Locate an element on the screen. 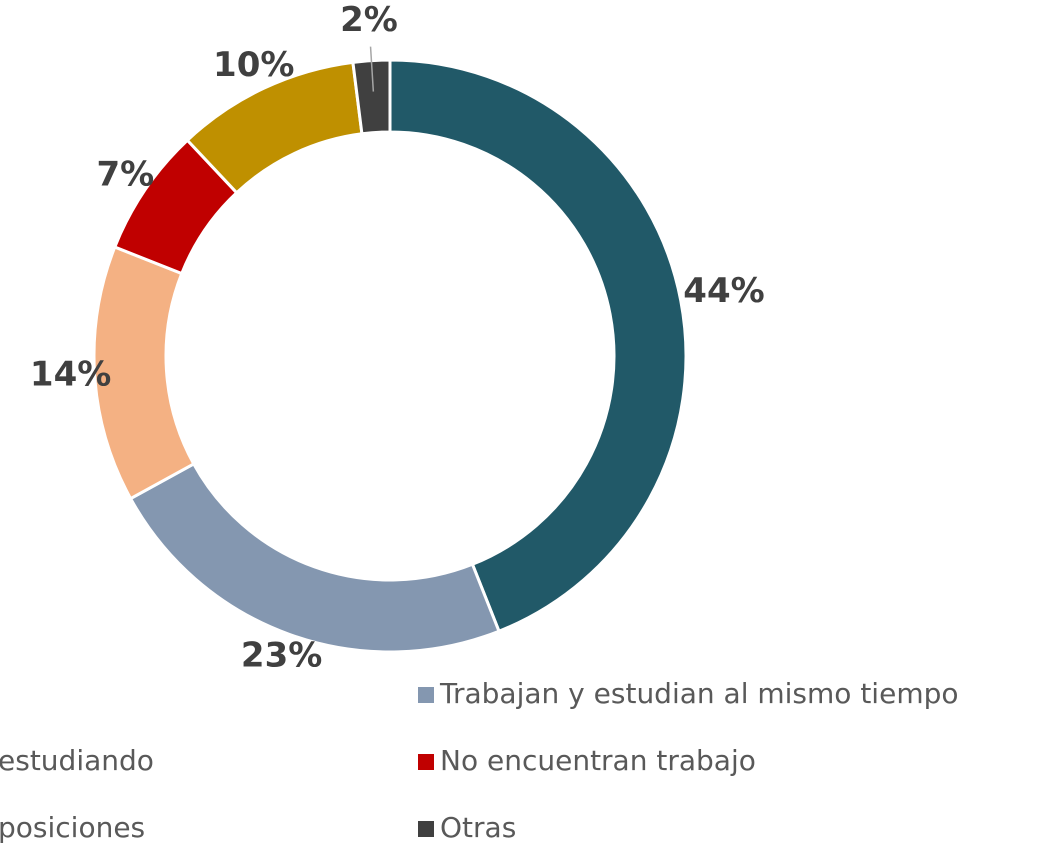  data-label: 44% is located at coordinates (723, 291).